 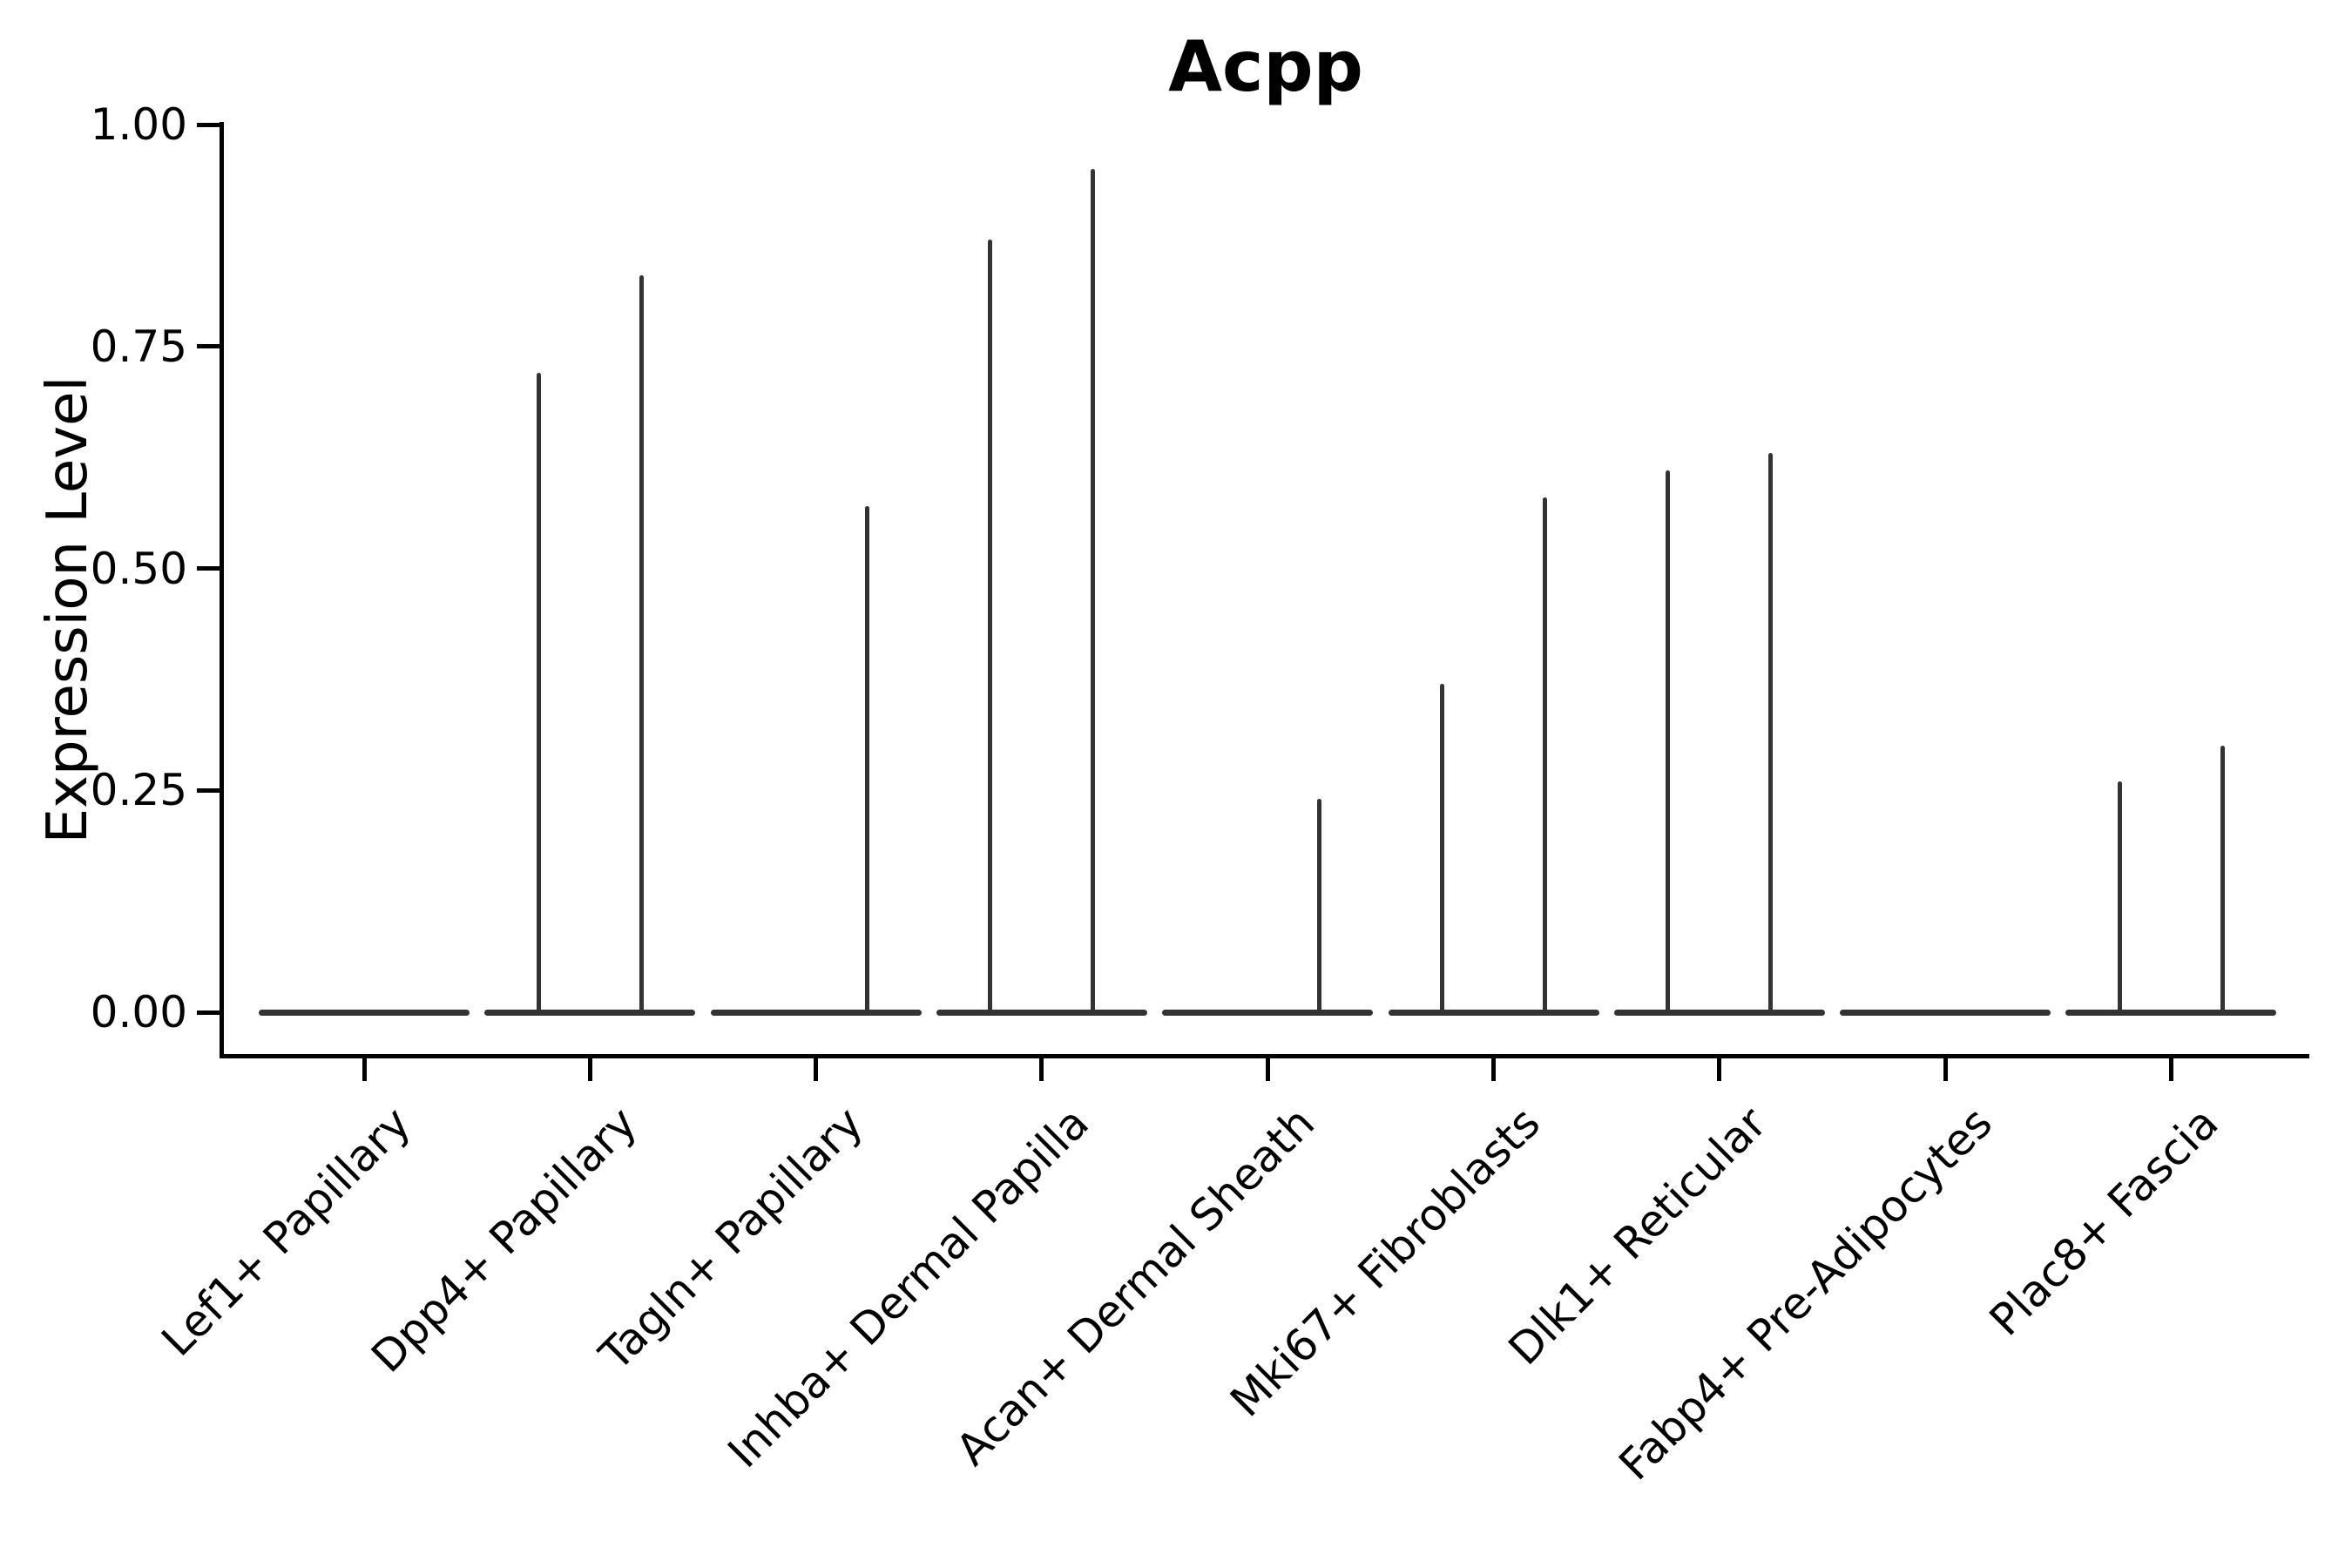 What do you see at coordinates (138, 569) in the screenshot?
I see `y-tick-label: 0.50` at bounding box center [138, 569].